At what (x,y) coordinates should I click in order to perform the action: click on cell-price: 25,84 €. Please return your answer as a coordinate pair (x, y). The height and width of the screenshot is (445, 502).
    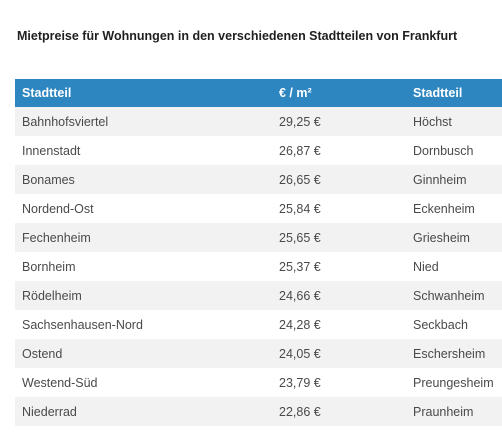
    Looking at the image, I should click on (300, 208).